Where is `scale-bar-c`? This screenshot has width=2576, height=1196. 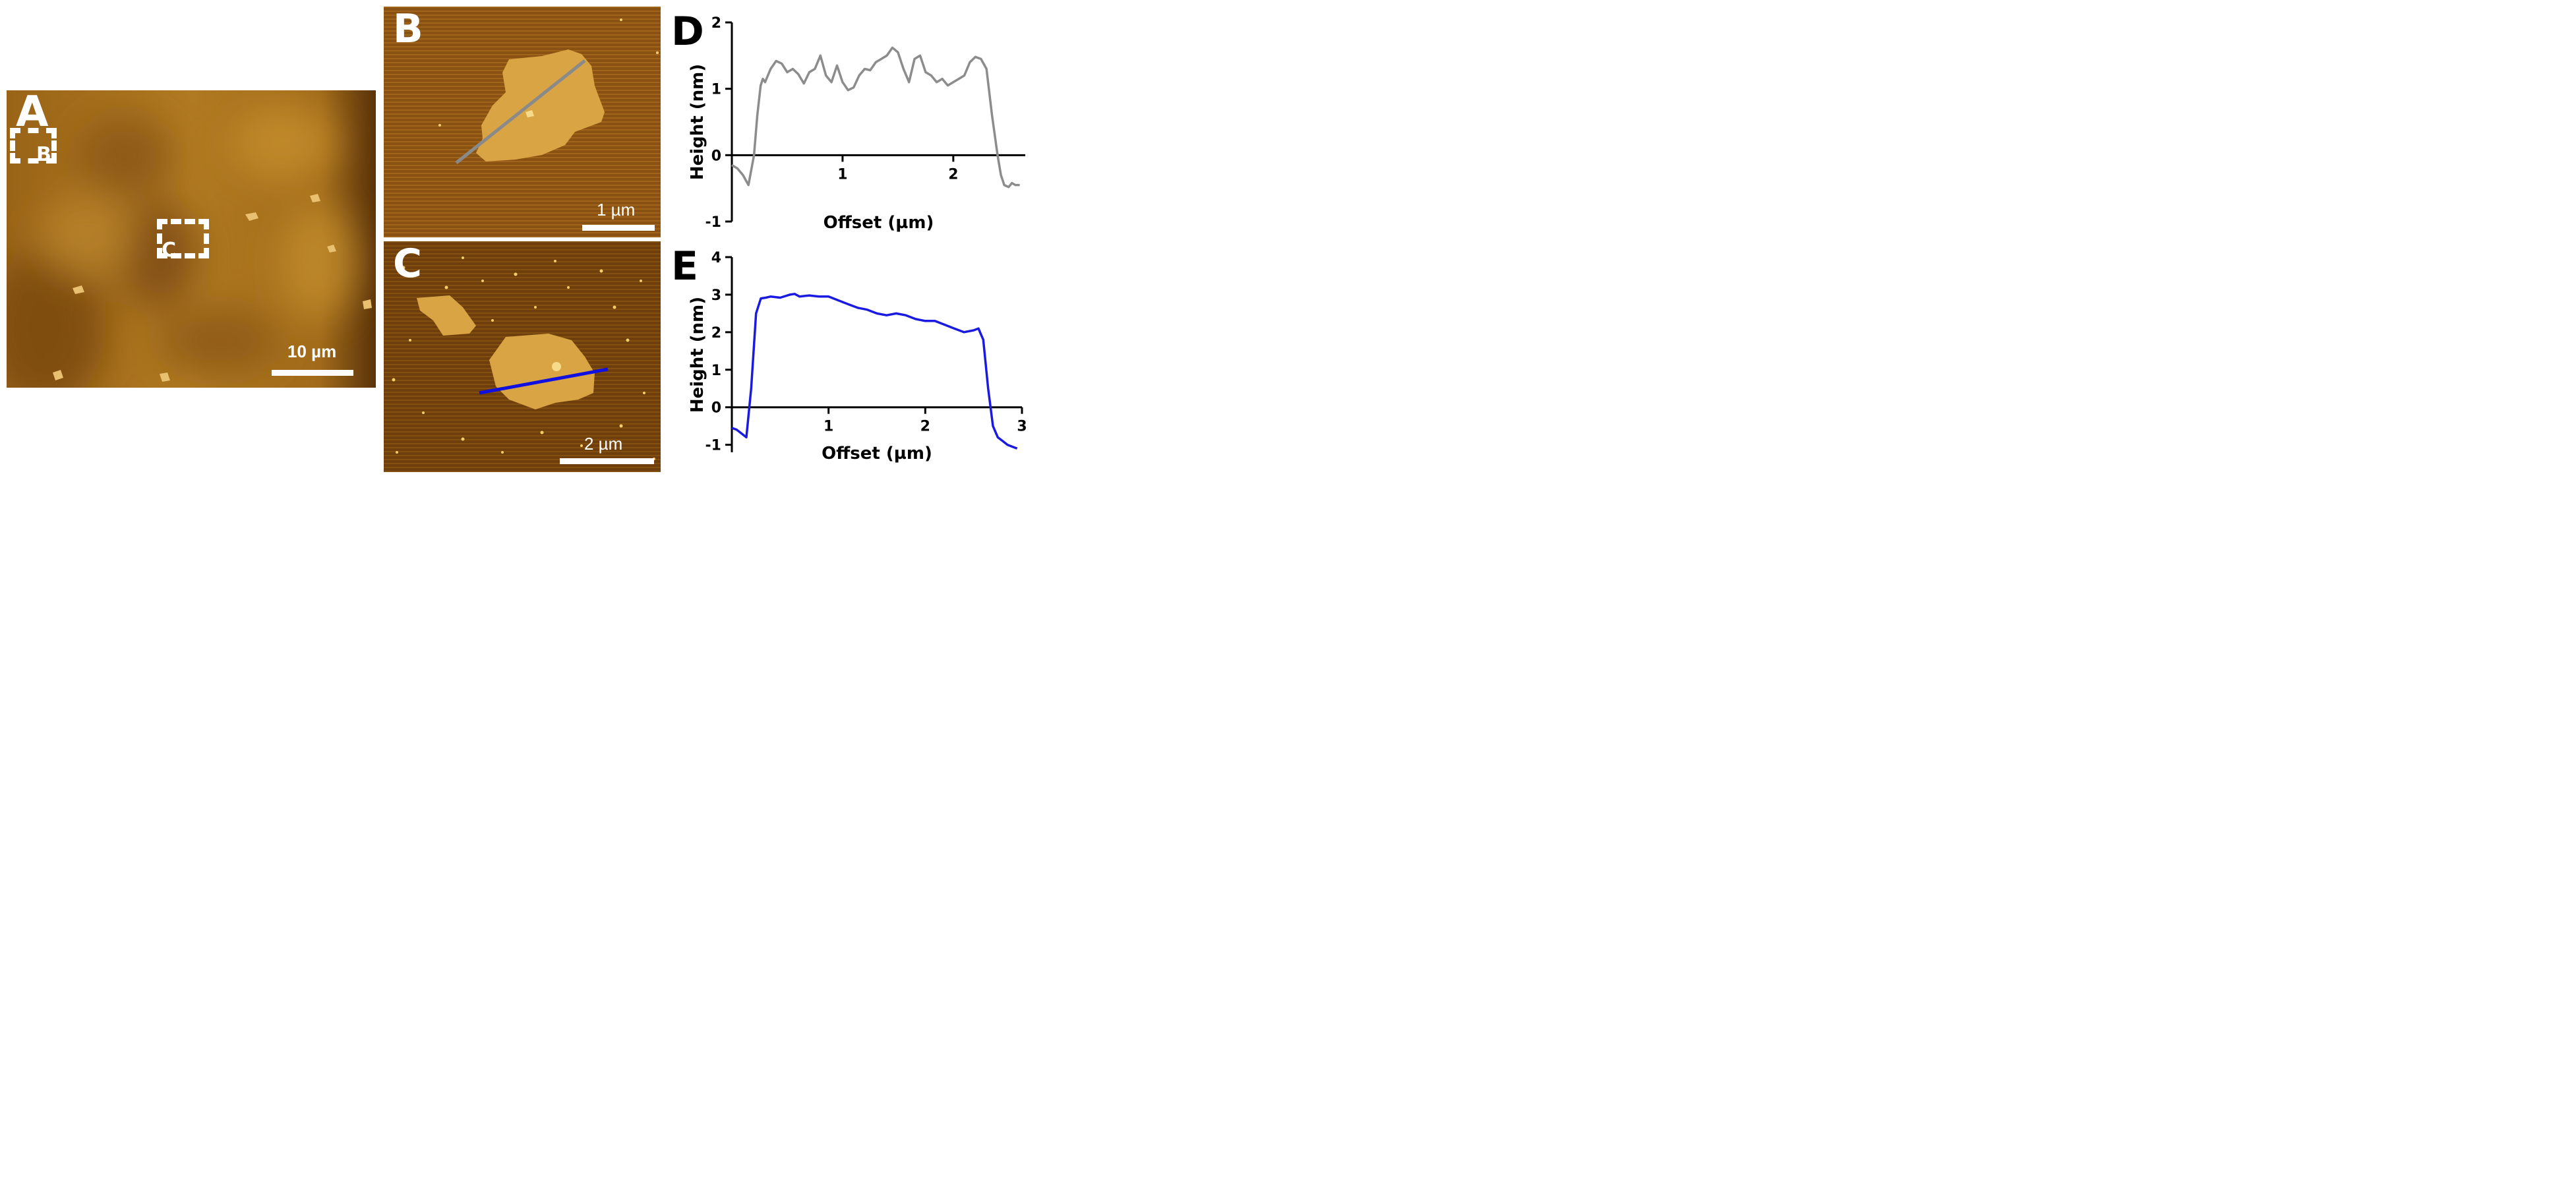 scale-bar-c is located at coordinates (607, 461).